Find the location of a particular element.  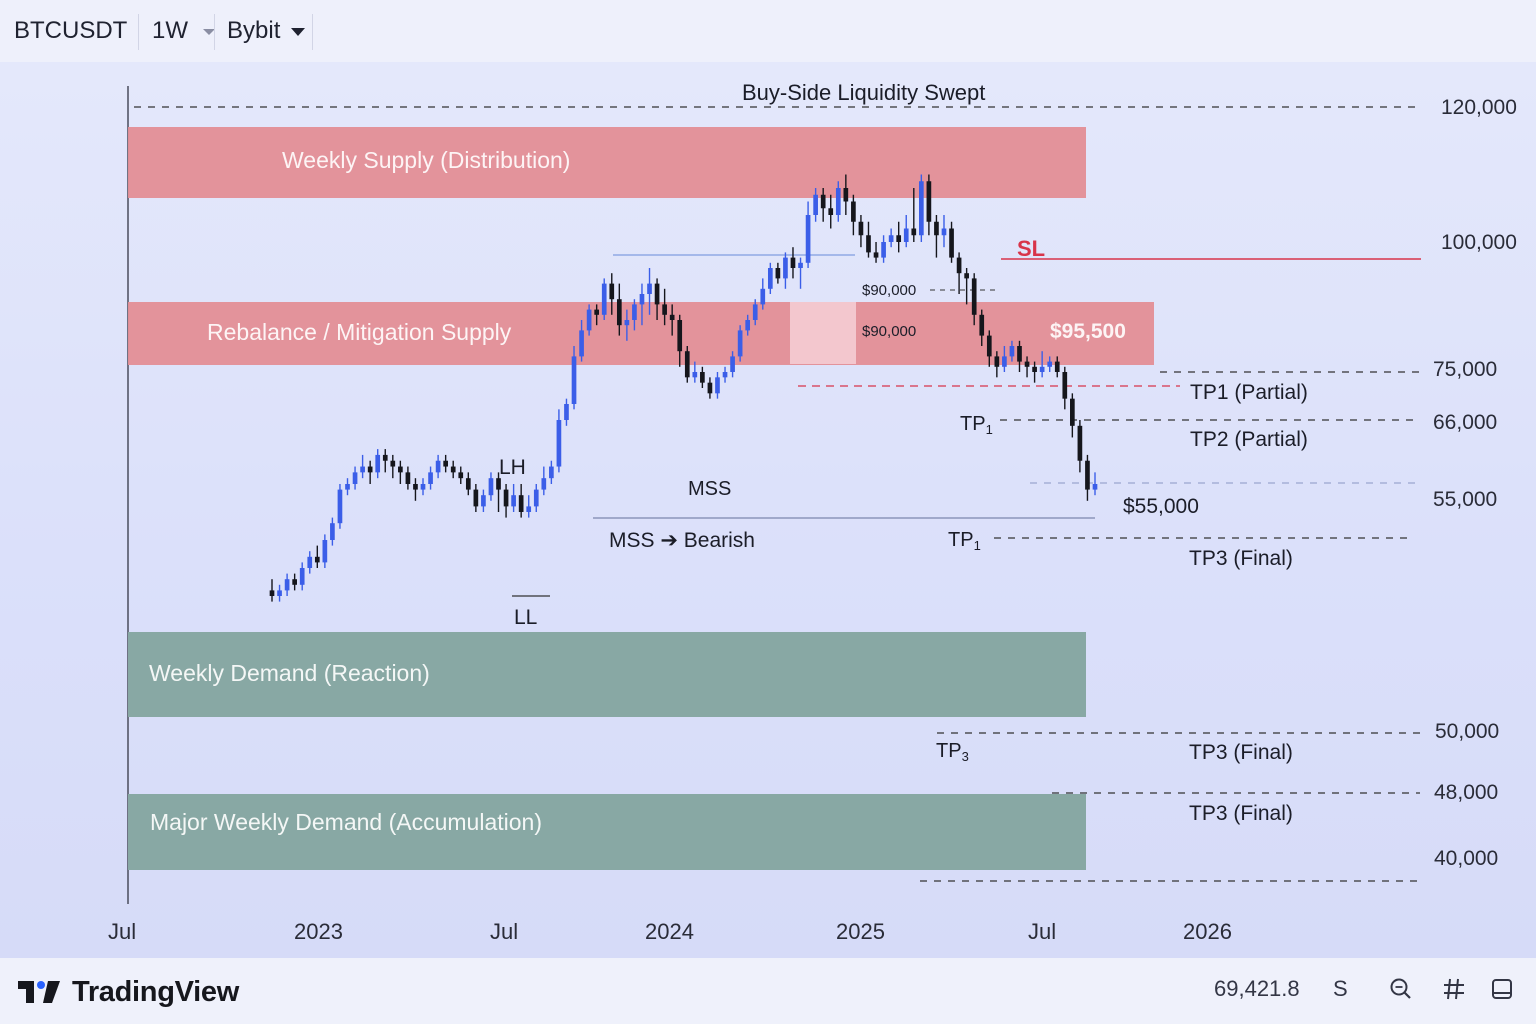

interval-button: 1W is located at coordinates (183, 31).